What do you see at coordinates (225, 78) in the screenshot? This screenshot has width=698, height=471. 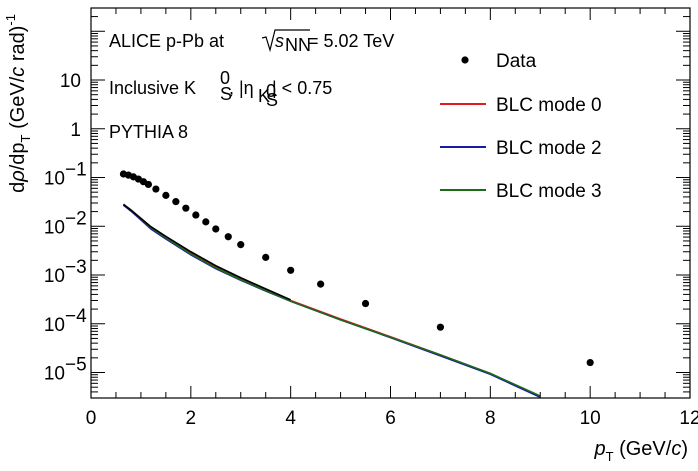 I see `k0-superscript: 0` at bounding box center [225, 78].